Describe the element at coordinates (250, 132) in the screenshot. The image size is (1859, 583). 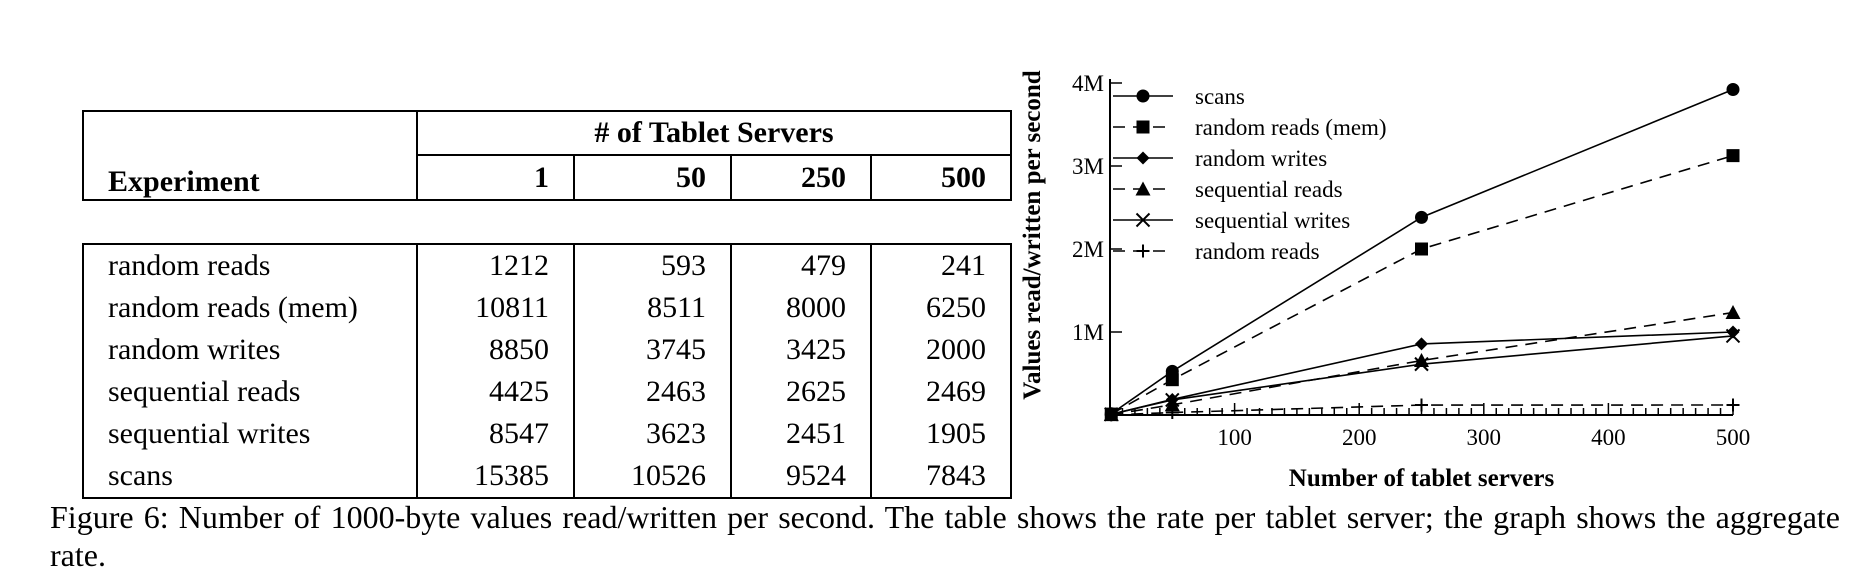
I see `experiment-header-spacer` at that location.